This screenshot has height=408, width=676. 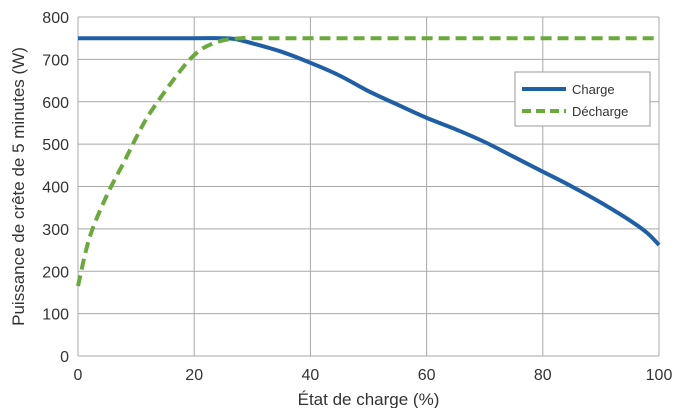 What do you see at coordinates (593, 89) in the screenshot?
I see `legend-label-charge: Charge` at bounding box center [593, 89].